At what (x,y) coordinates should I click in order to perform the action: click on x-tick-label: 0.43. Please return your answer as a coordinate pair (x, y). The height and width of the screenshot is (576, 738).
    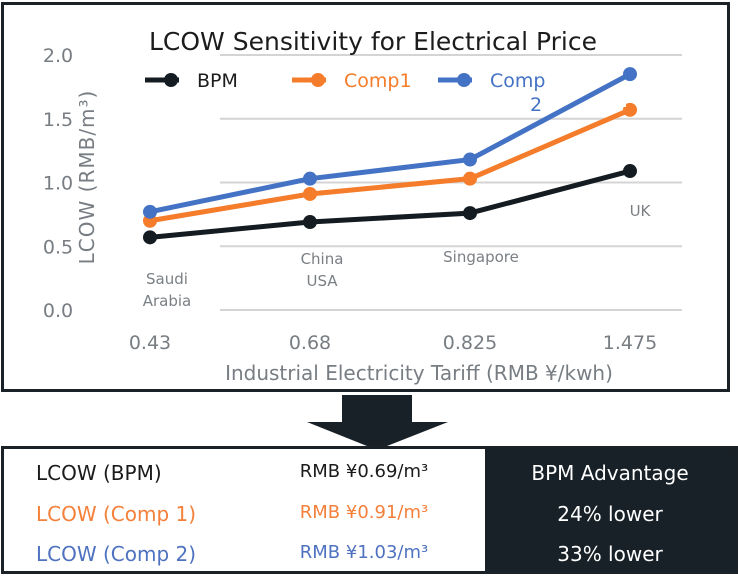
    Looking at the image, I should click on (150, 343).